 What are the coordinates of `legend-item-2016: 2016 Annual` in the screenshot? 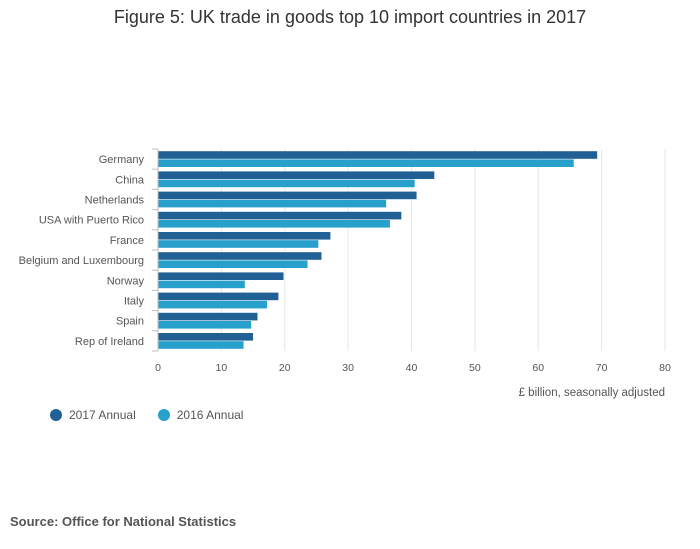 It's located at (200, 415).